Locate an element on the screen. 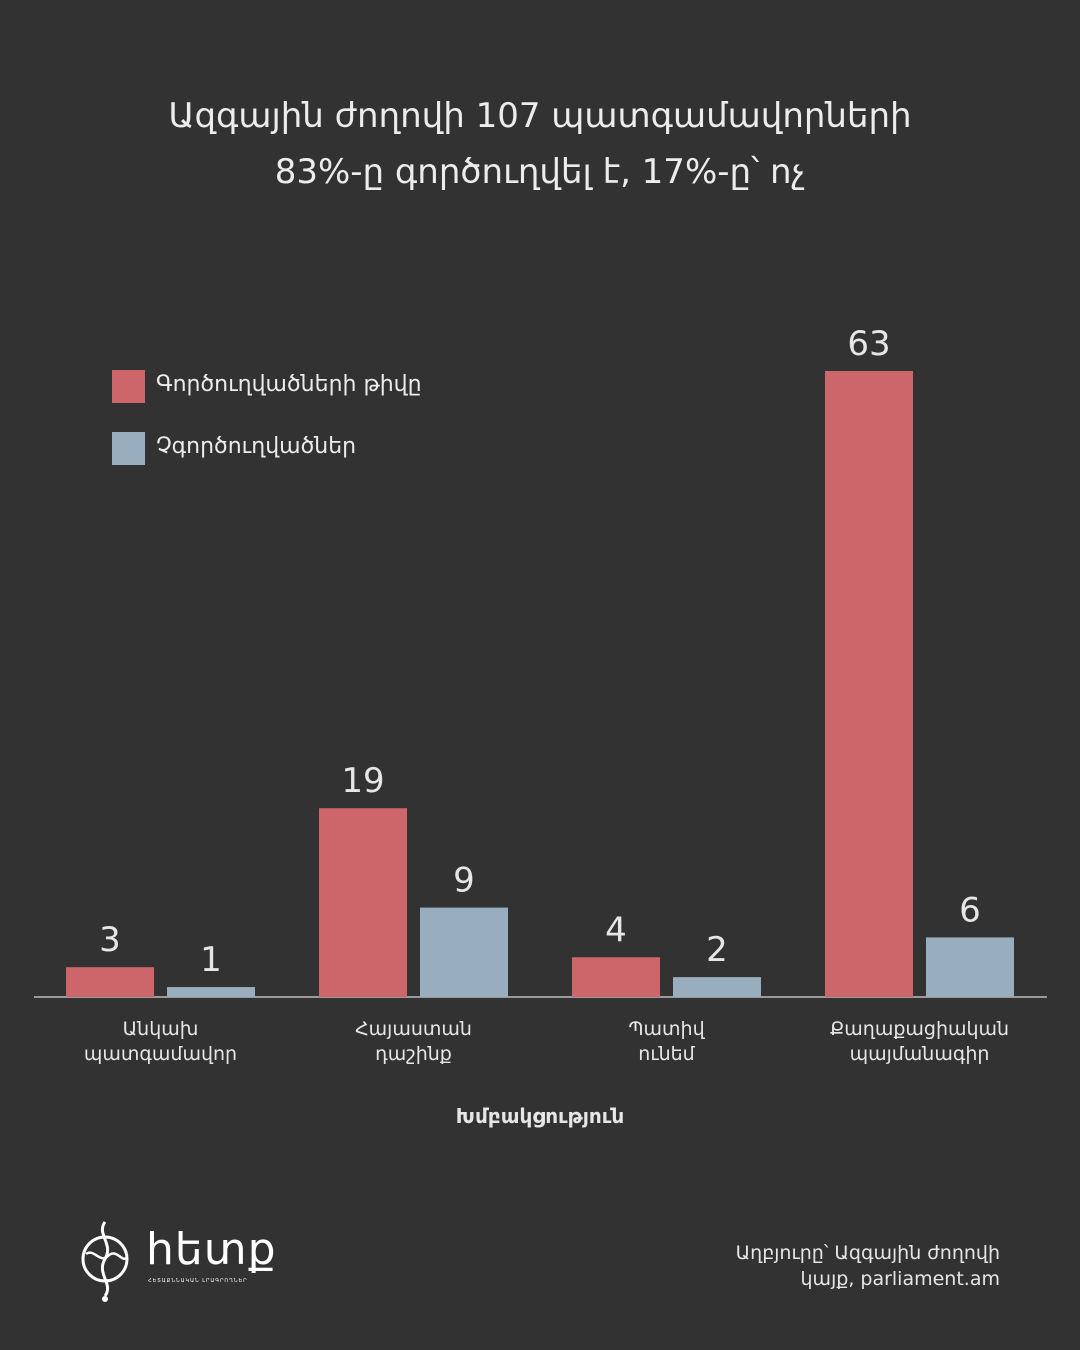 The height and width of the screenshot is (1350, 1080). chart-title-line-2: 83%-ը գործուղվել է, 17%-ը՝ ոչ is located at coordinates (540, 172).